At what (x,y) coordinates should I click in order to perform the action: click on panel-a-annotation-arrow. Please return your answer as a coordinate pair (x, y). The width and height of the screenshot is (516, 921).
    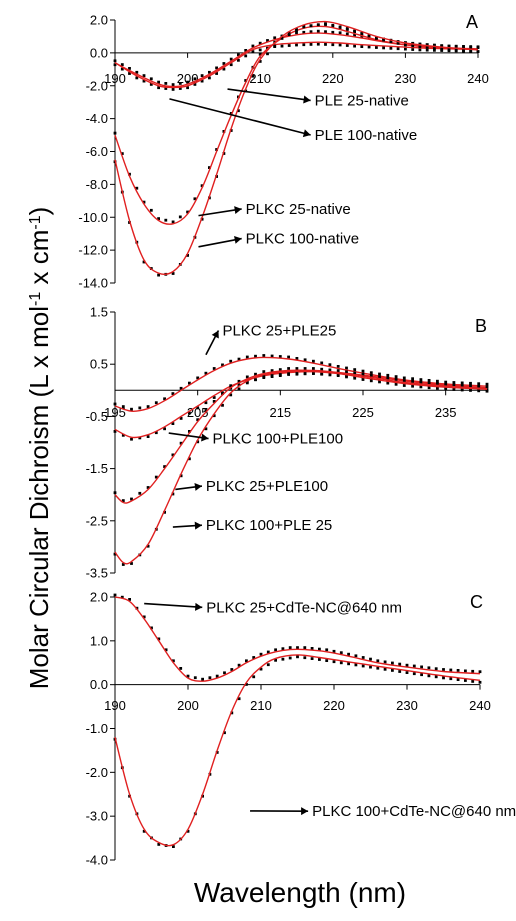
    Looking at the image, I should click on (220, 242).